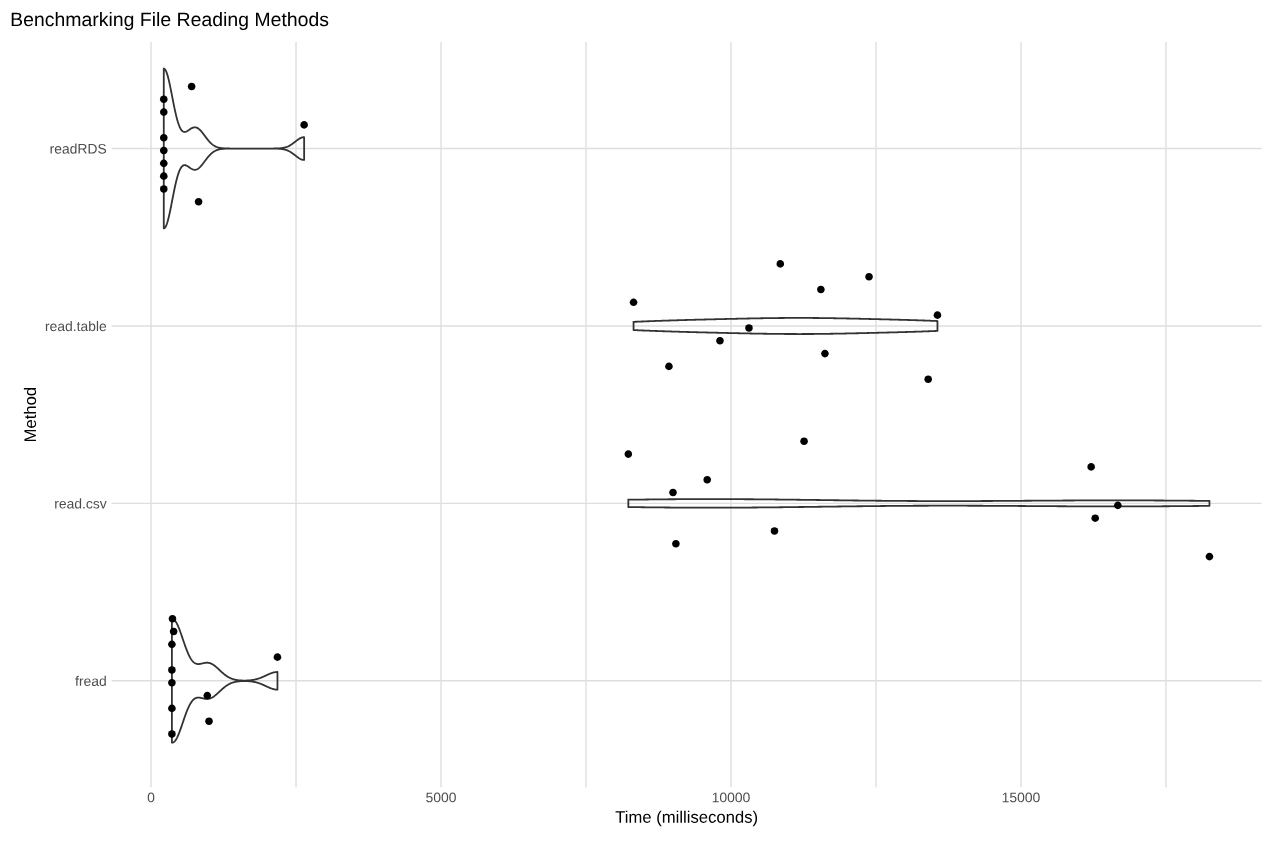  Describe the element at coordinates (1021, 797) in the screenshot. I see `x-tick-label: 15000` at that location.